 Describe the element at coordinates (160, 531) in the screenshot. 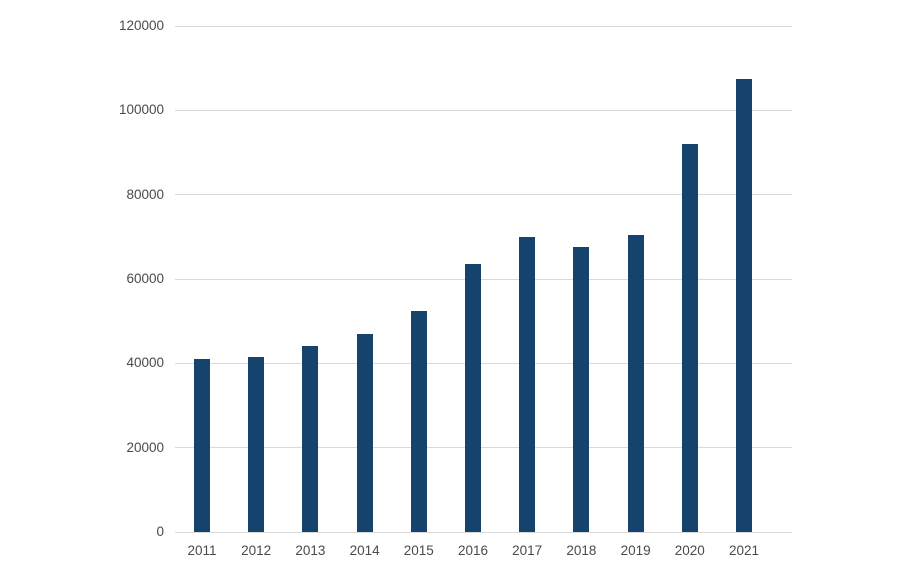

I see `y-tick-label: 0` at that location.